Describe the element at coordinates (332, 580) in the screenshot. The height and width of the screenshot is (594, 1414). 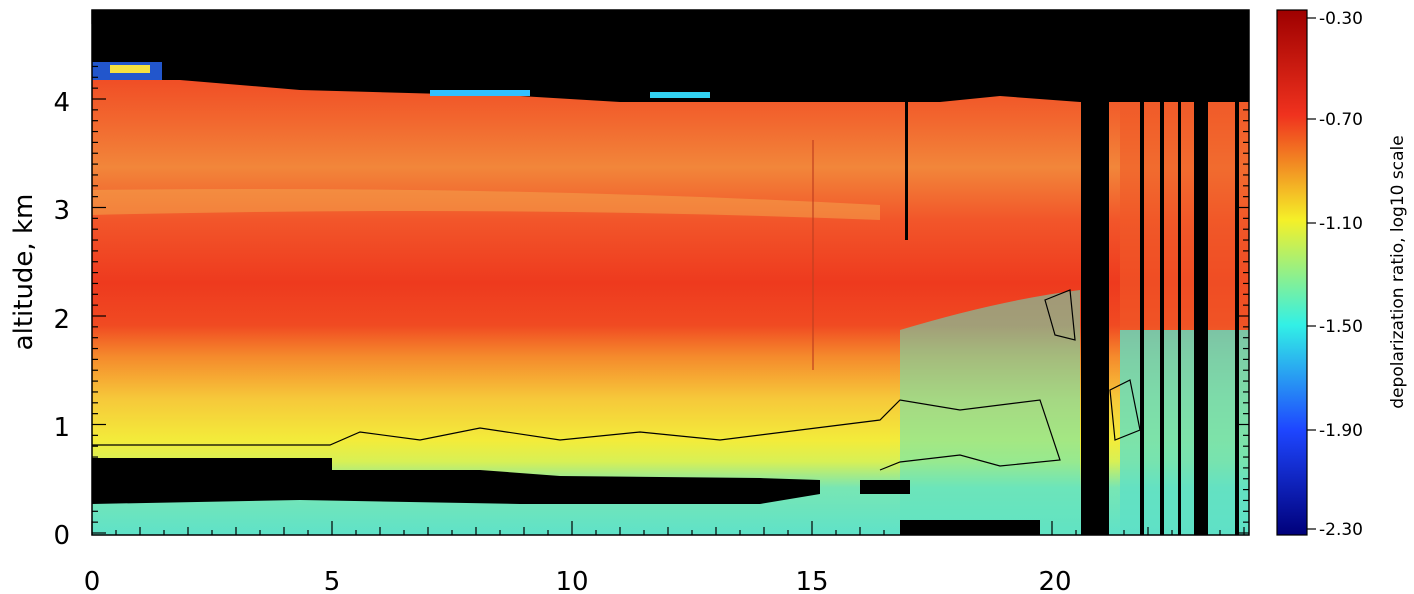
I see `x-tick-label: 5` at that location.